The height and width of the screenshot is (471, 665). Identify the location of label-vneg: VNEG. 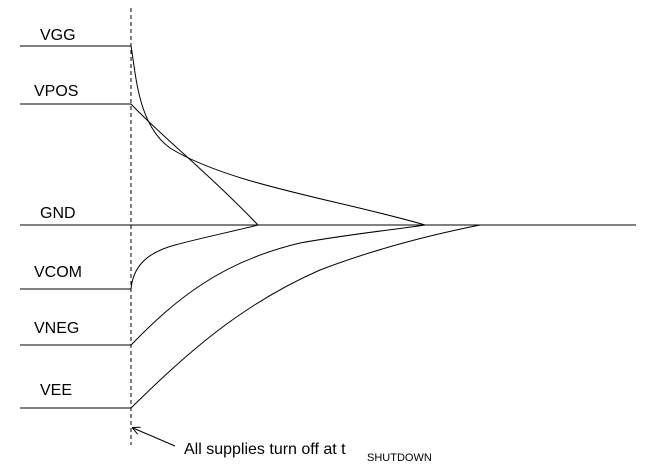
(56, 328).